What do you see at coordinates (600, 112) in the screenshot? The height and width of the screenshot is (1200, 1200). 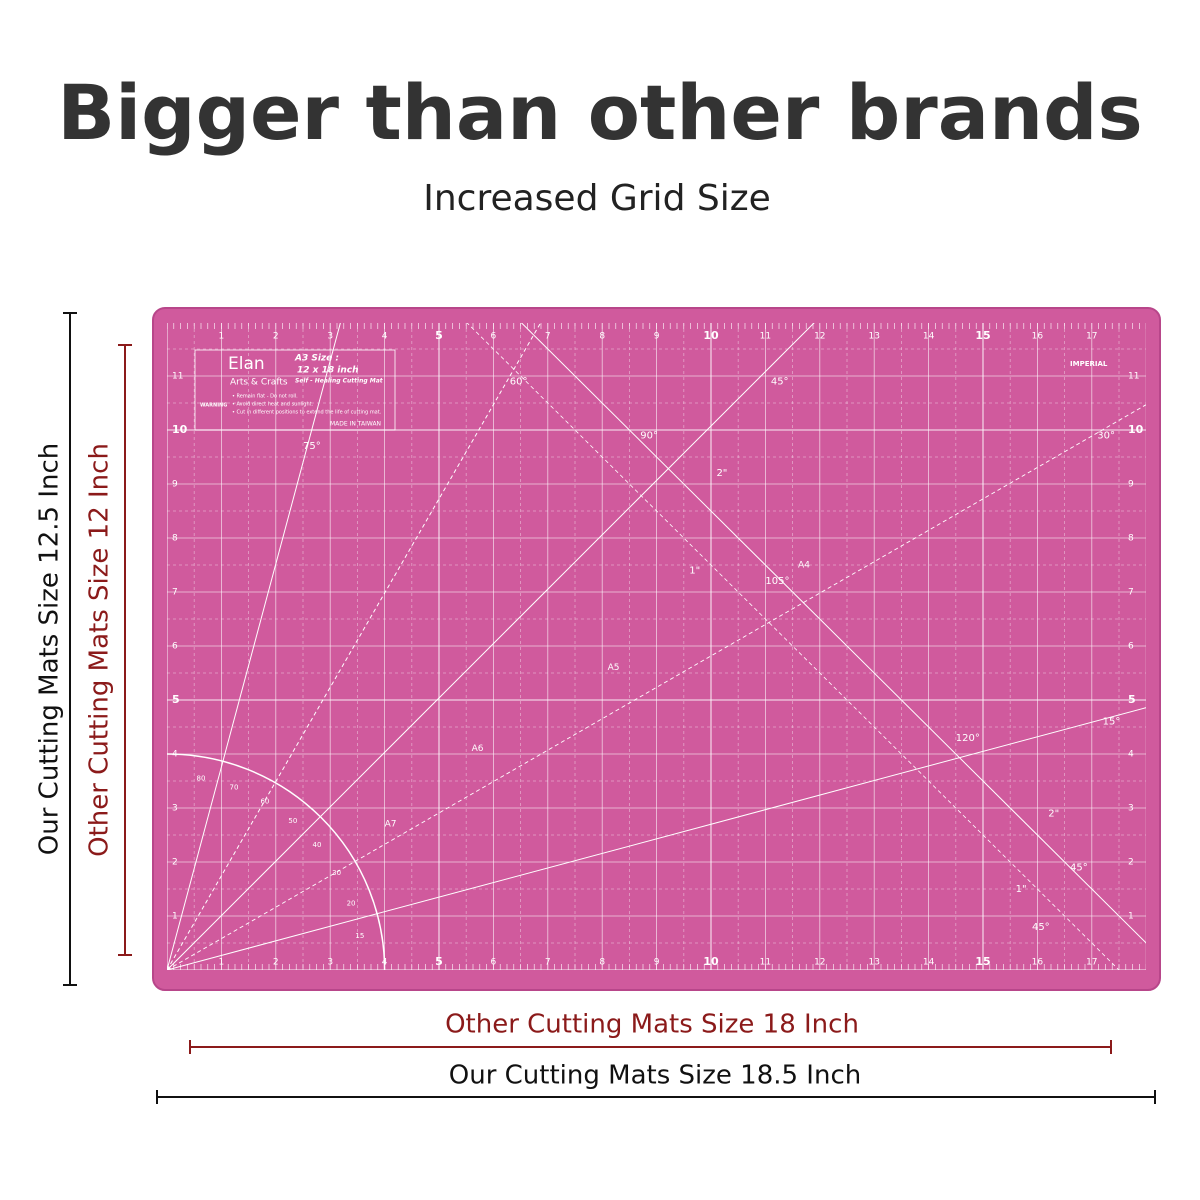 I see `title: Bigger than other brands` at bounding box center [600, 112].